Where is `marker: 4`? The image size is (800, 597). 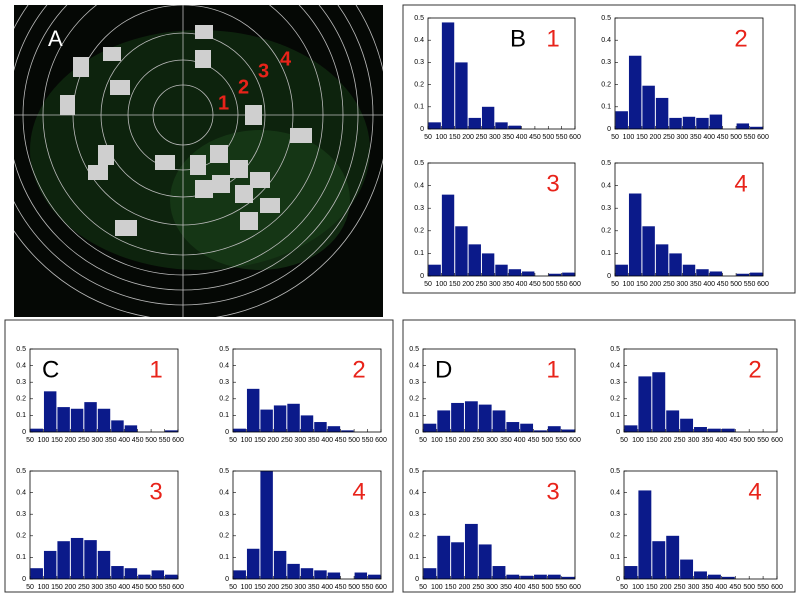 marker: 4 is located at coordinates (286, 59).